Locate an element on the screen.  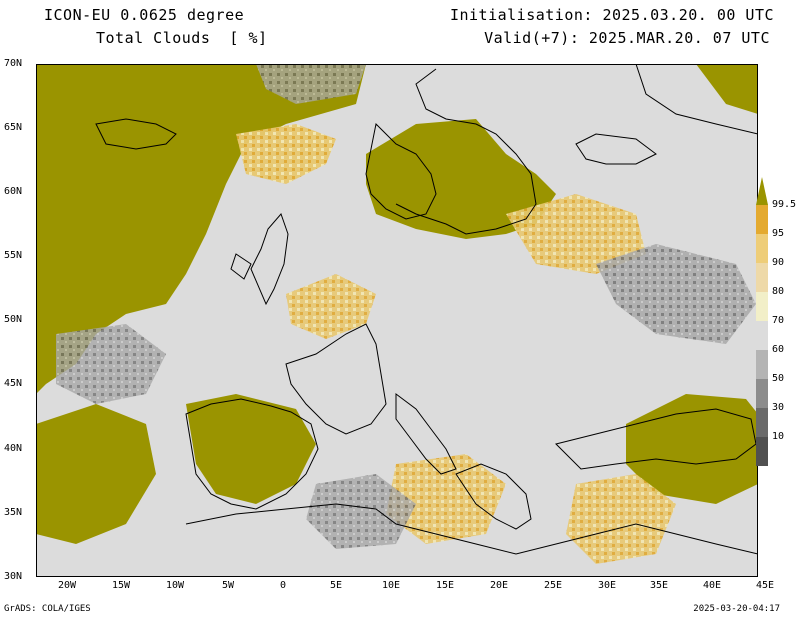
colorbar-label-60: 60 is located at coordinates (778, 349).